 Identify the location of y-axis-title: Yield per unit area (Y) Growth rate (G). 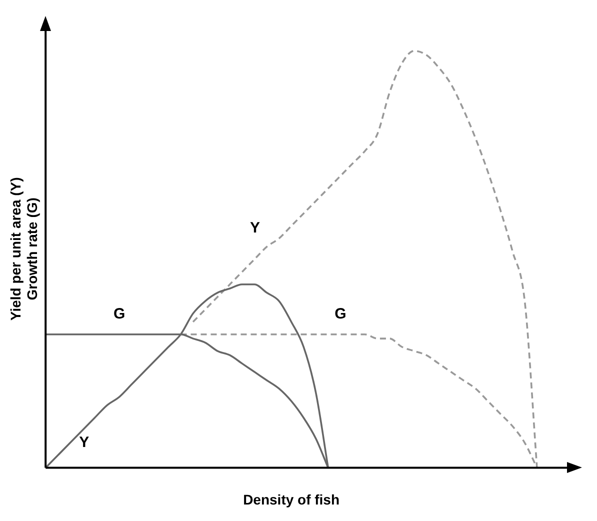
(23, 249).